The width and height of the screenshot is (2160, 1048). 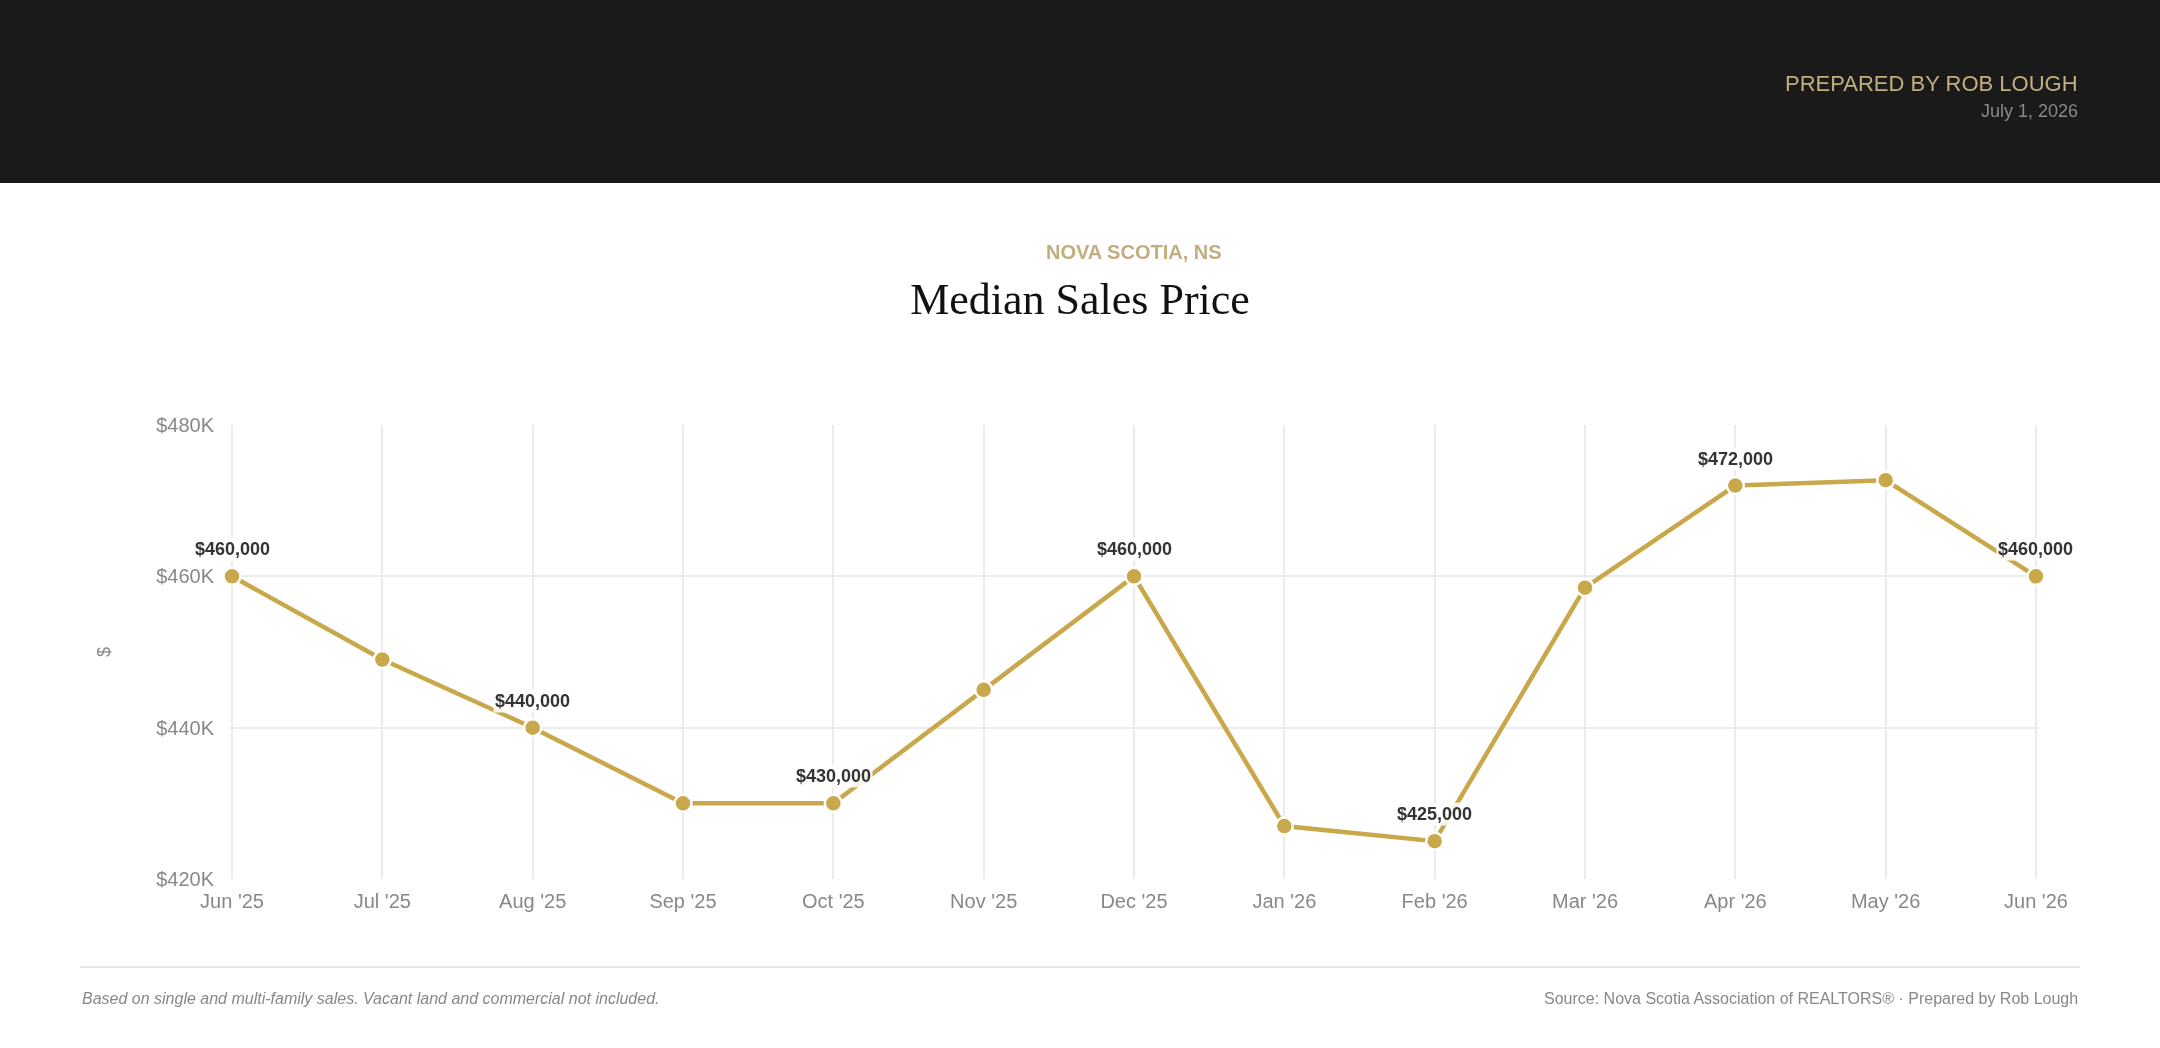 What do you see at coordinates (1134, 901) in the screenshot?
I see `x-tick-label: Dec '25` at bounding box center [1134, 901].